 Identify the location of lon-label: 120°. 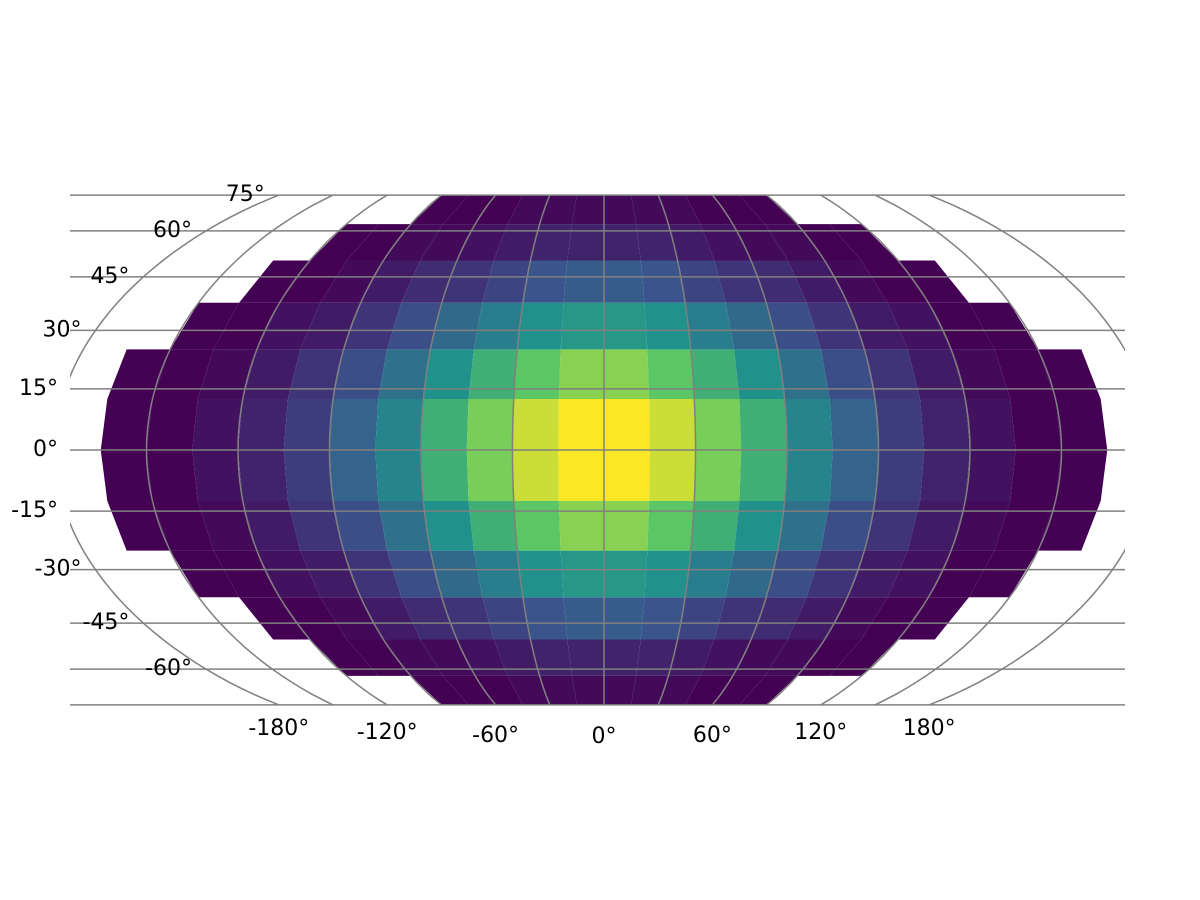
(820, 732).